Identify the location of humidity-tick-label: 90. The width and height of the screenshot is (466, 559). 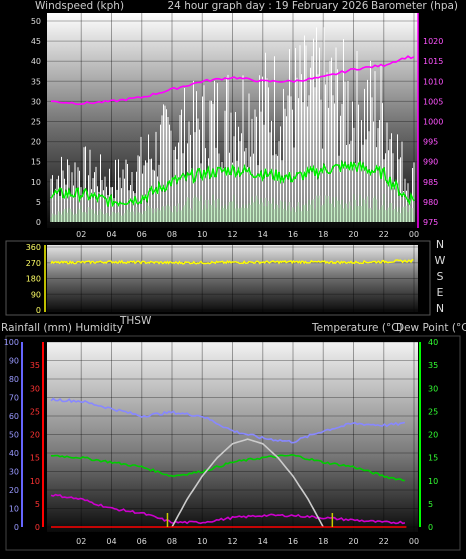
(14, 361).